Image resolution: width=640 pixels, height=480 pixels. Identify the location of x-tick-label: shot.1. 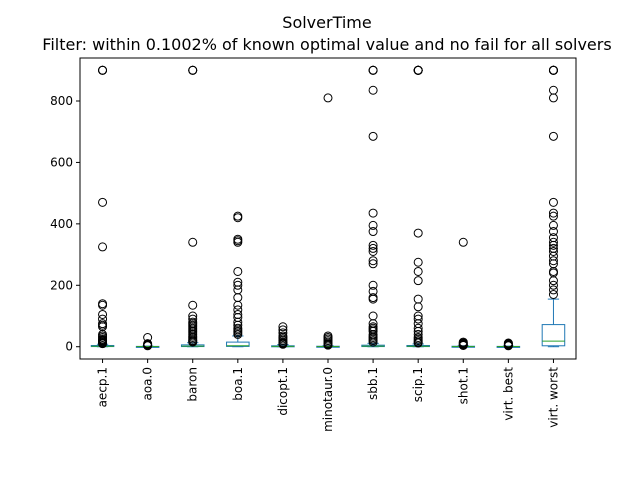
(463, 385).